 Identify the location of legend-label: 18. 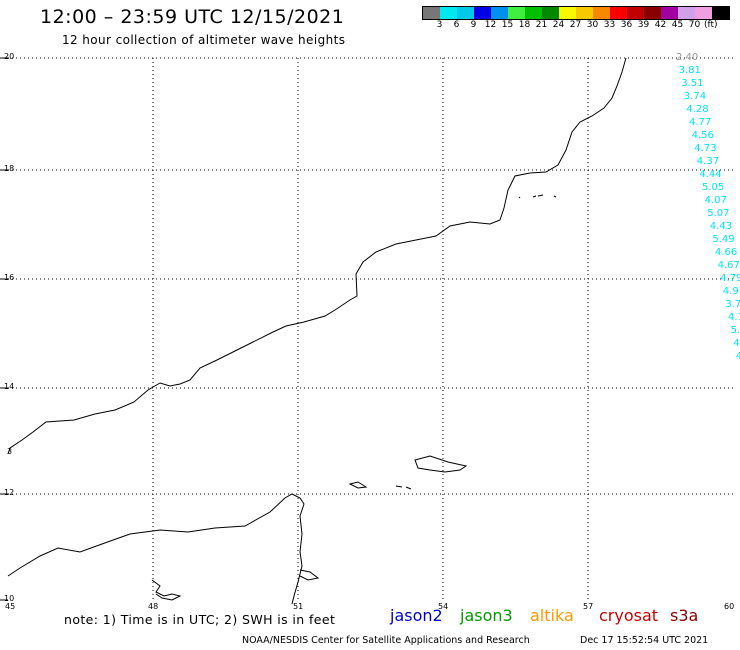
(524, 25).